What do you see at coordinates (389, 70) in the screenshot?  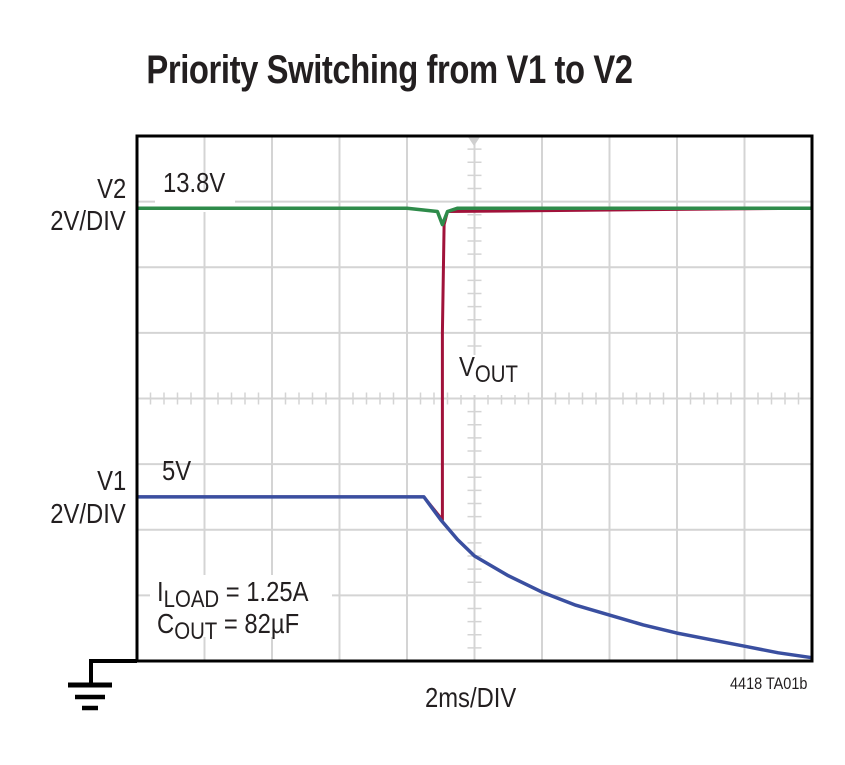 I see `chart-title: Priority Switching from V1 to V2` at bounding box center [389, 70].